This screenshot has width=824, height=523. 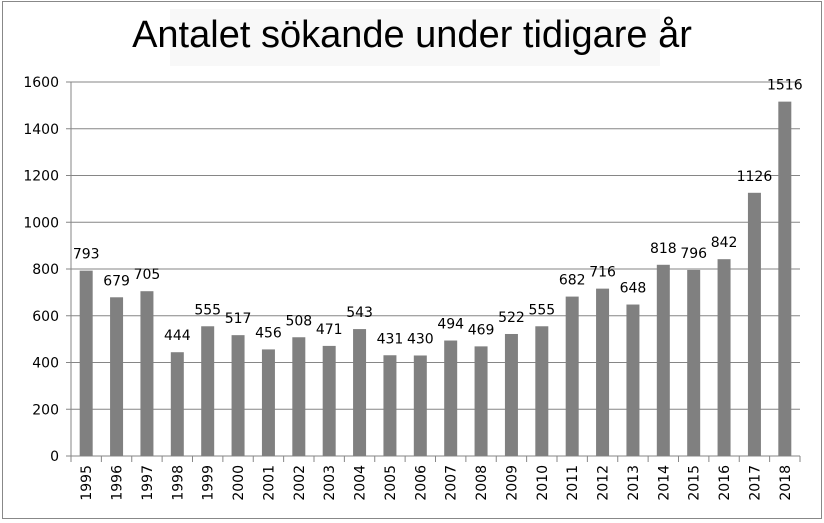 What do you see at coordinates (45, 317) in the screenshot?
I see `y-tick-label: 600` at bounding box center [45, 317].